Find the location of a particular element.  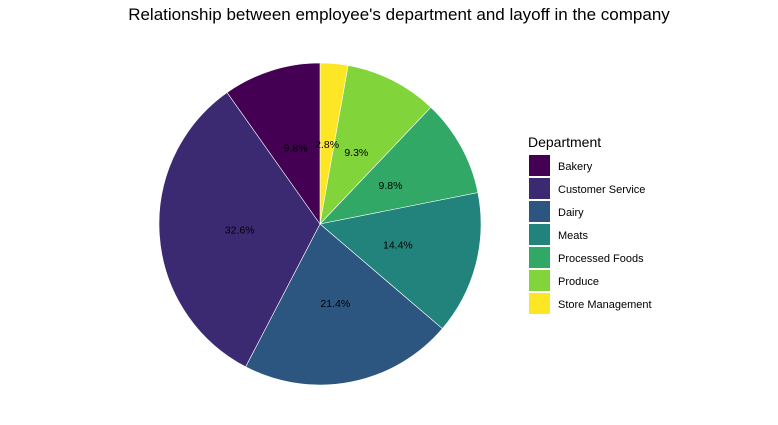

pie-slice-meats is located at coordinates (400, 261).